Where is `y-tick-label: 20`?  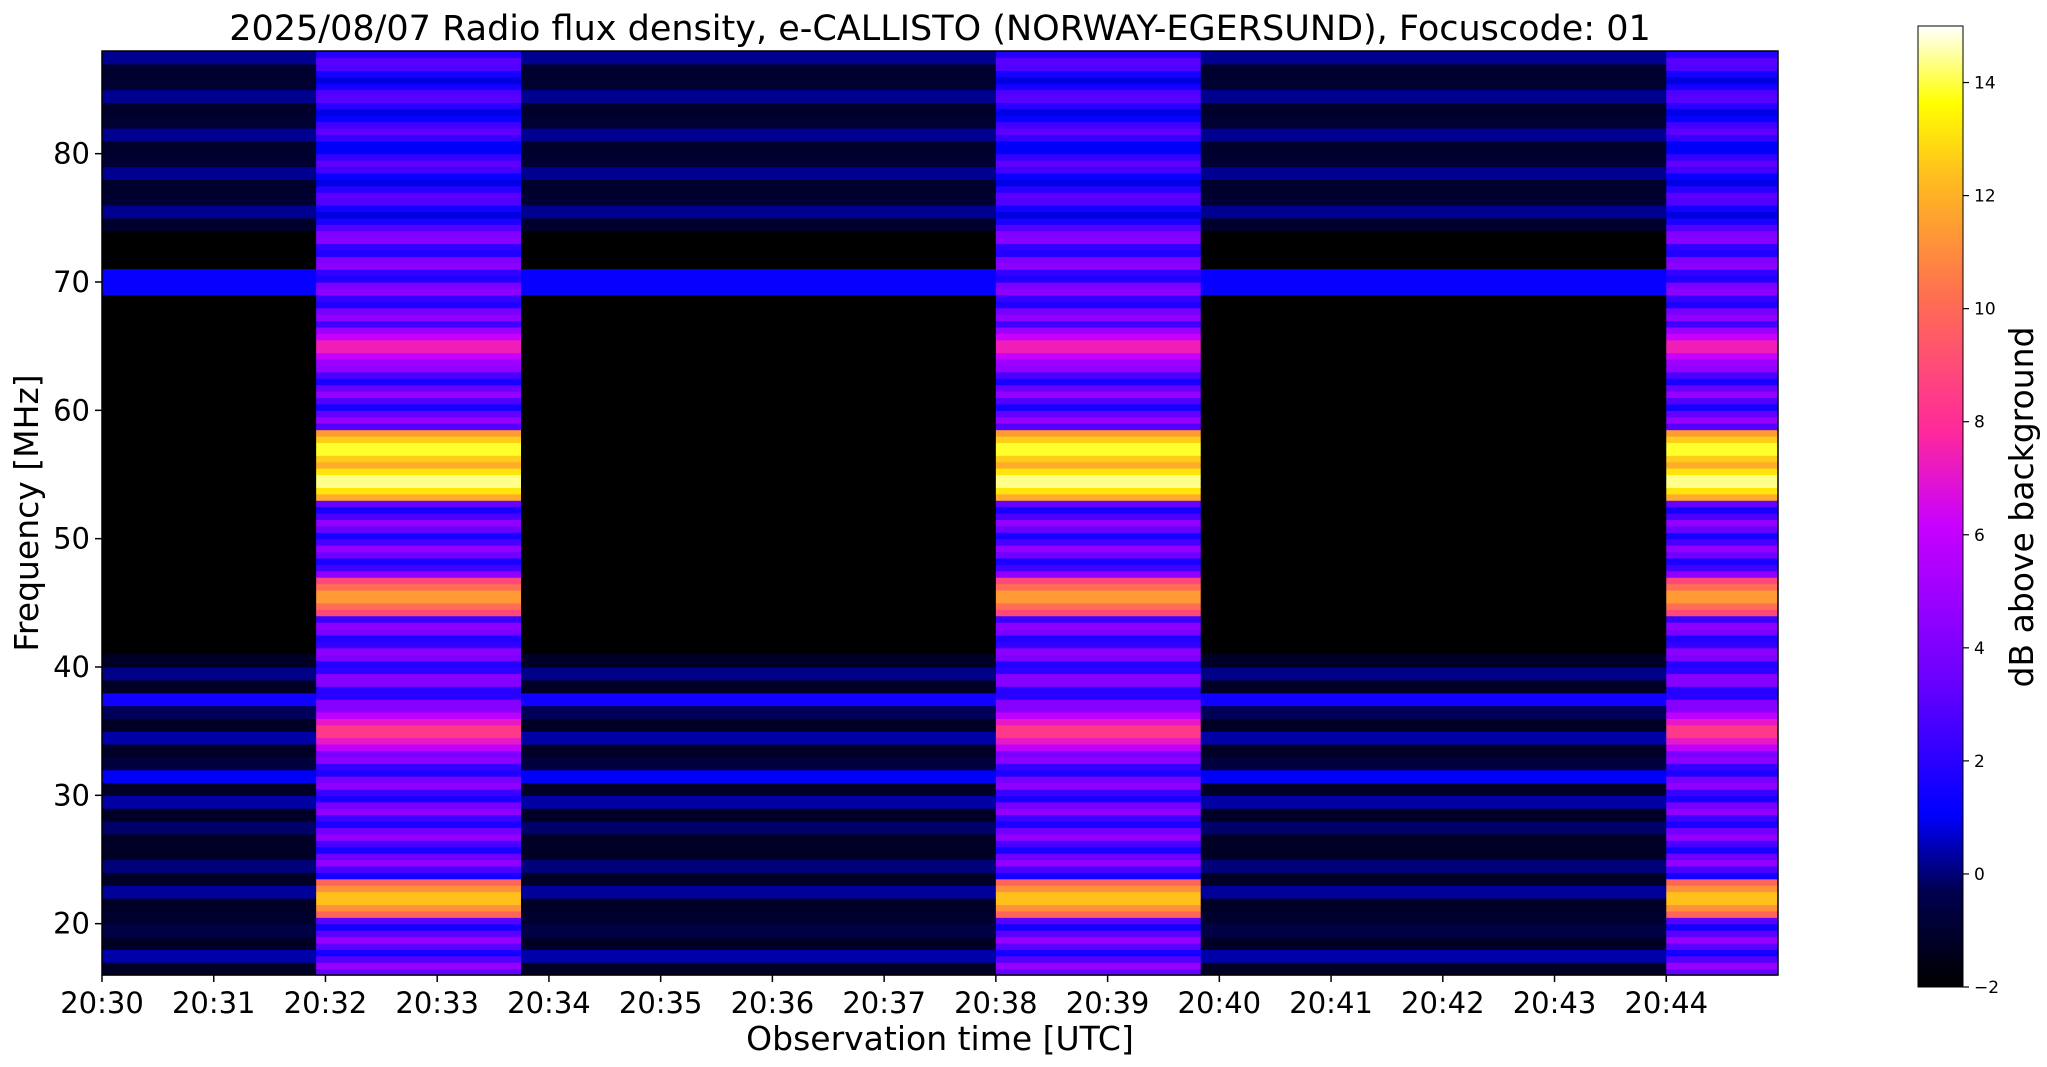 y-tick-label: 20 is located at coordinates (71, 924).